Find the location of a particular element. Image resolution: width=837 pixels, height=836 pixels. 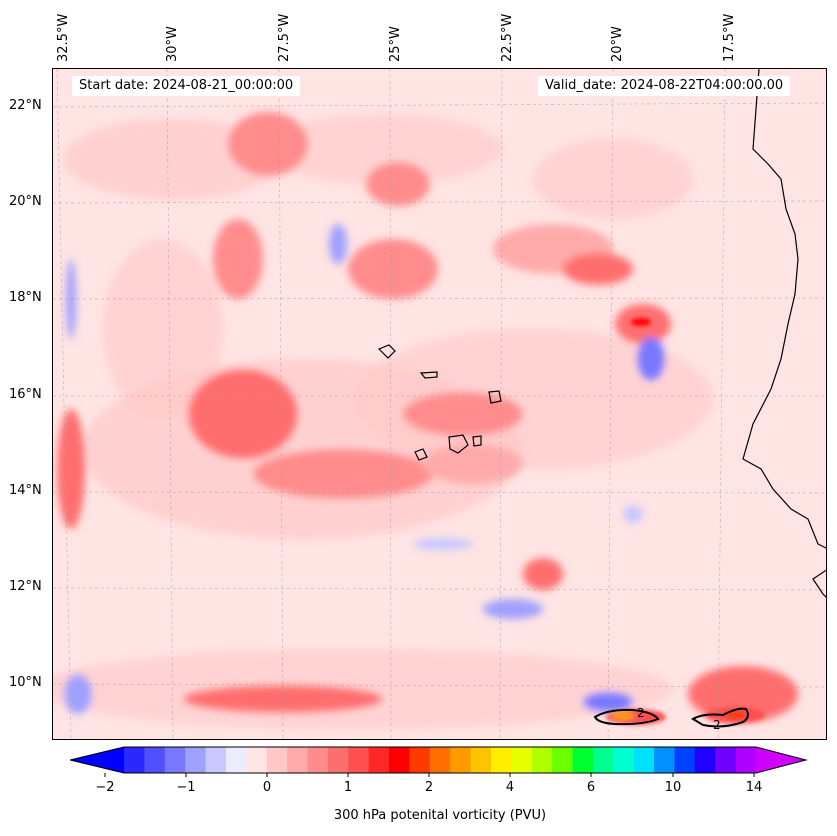

lon-label-17-5w: 17.5°W is located at coordinates (729, 37).